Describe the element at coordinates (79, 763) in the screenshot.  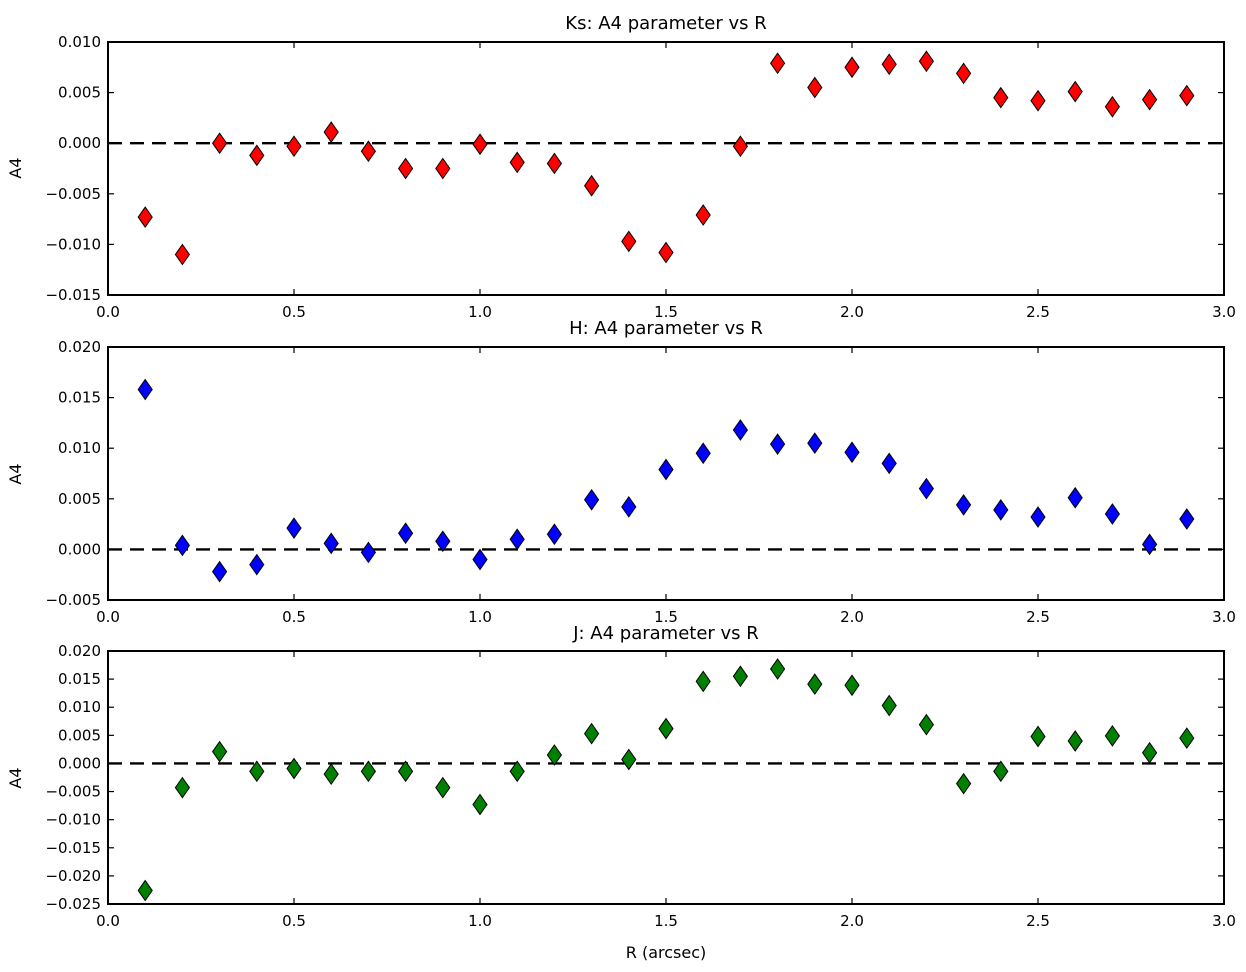
I see `panel-j-ytick-label: 0.000` at that location.